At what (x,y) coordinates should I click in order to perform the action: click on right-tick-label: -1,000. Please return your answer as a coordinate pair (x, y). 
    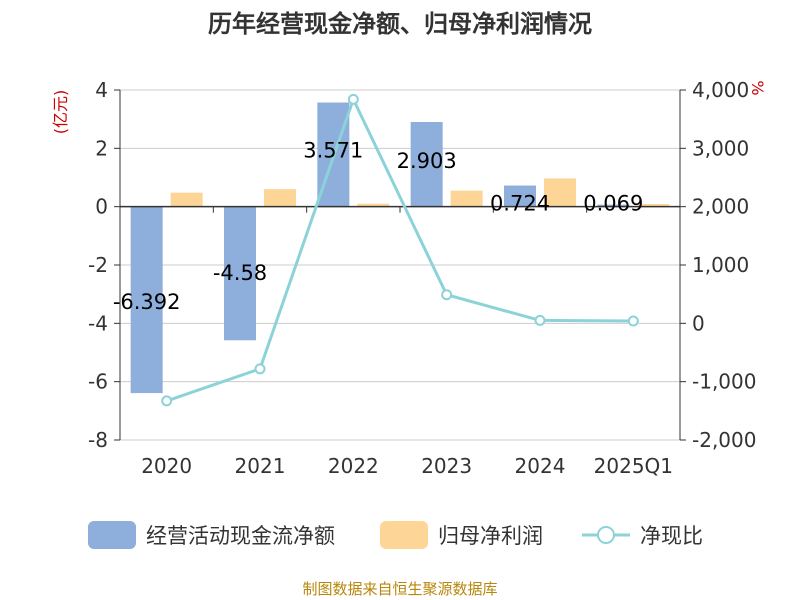
    Looking at the image, I should click on (724, 382).